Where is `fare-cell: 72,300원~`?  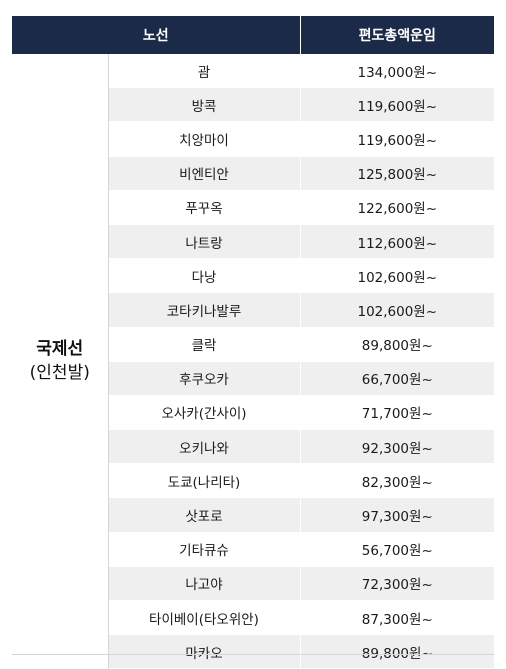 fare-cell: 72,300원~ is located at coordinates (397, 584).